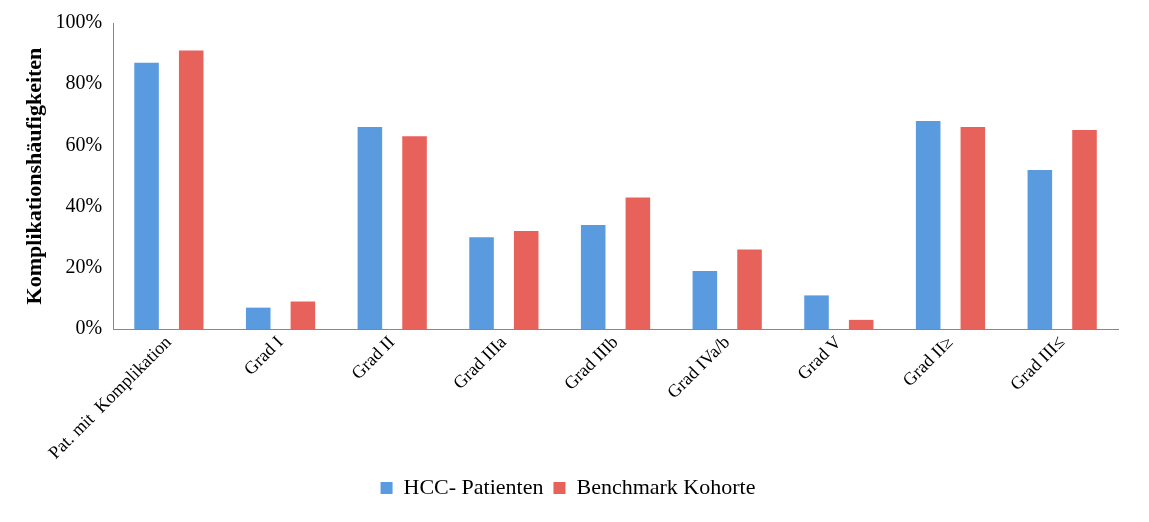 The image size is (1149, 522). Describe the element at coordinates (666, 486) in the screenshot. I see `legend-label: Benchmark Kohorte` at that location.